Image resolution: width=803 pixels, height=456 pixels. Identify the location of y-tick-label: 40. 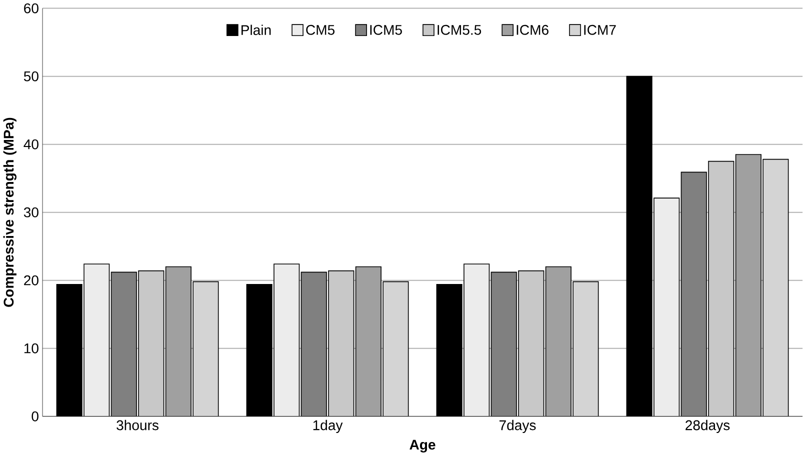
(31, 144).